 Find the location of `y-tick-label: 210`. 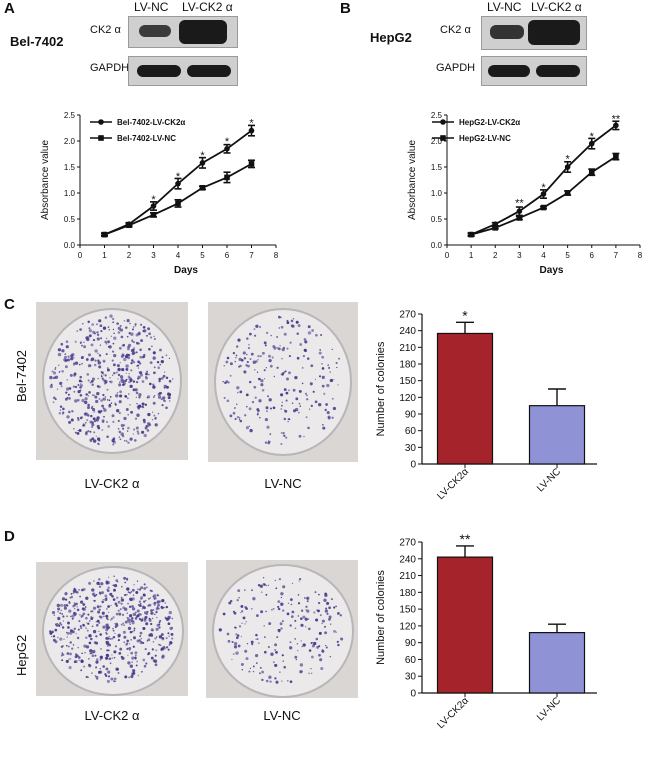

y-tick-label: 210 is located at coordinates (407, 576).